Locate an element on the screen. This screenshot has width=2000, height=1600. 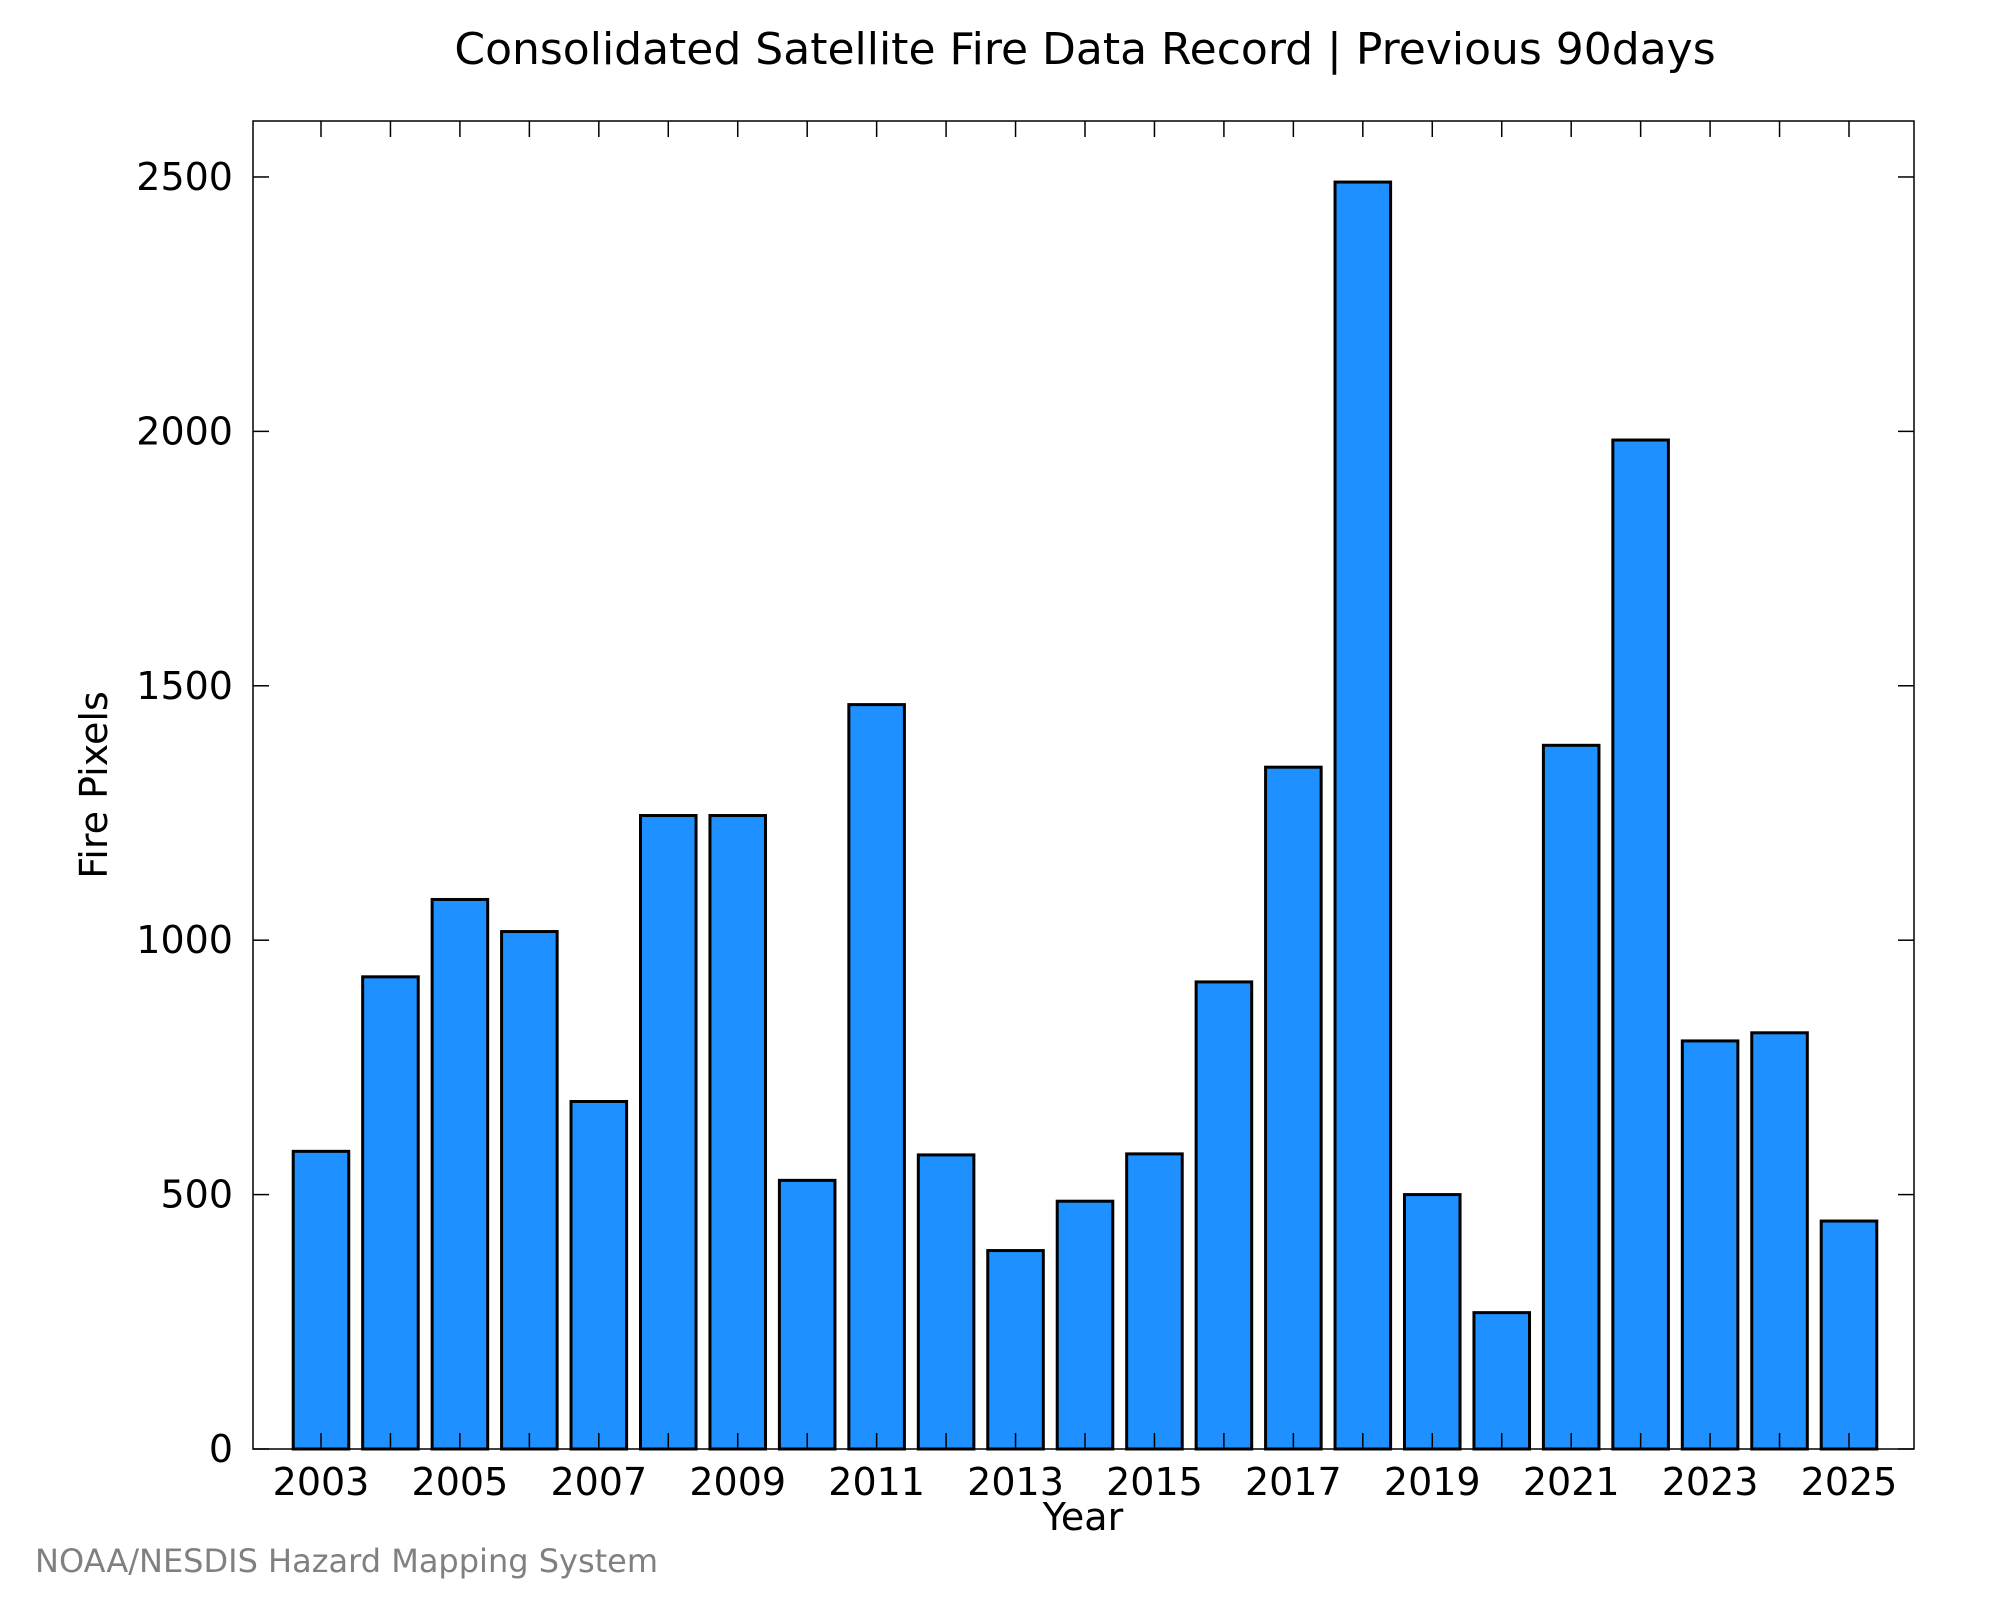
x-tick-label-2003: 2003 is located at coordinates (321, 1482).